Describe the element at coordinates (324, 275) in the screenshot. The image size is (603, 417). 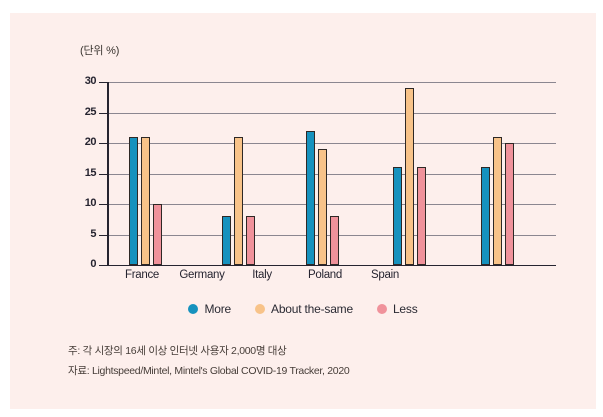
I see `category-label-poland: Poland` at that location.